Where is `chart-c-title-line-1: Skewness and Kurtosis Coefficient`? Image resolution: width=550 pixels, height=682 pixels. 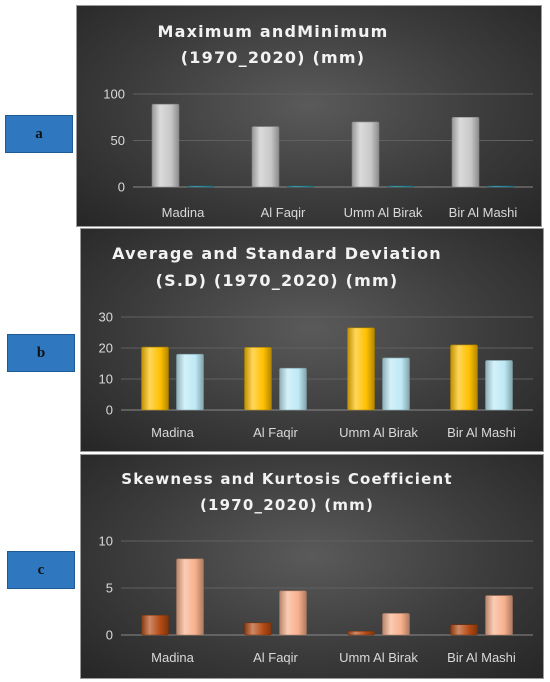 chart-c-title-line-1: Skewness and Kurtosis Coefficient is located at coordinates (287, 479).